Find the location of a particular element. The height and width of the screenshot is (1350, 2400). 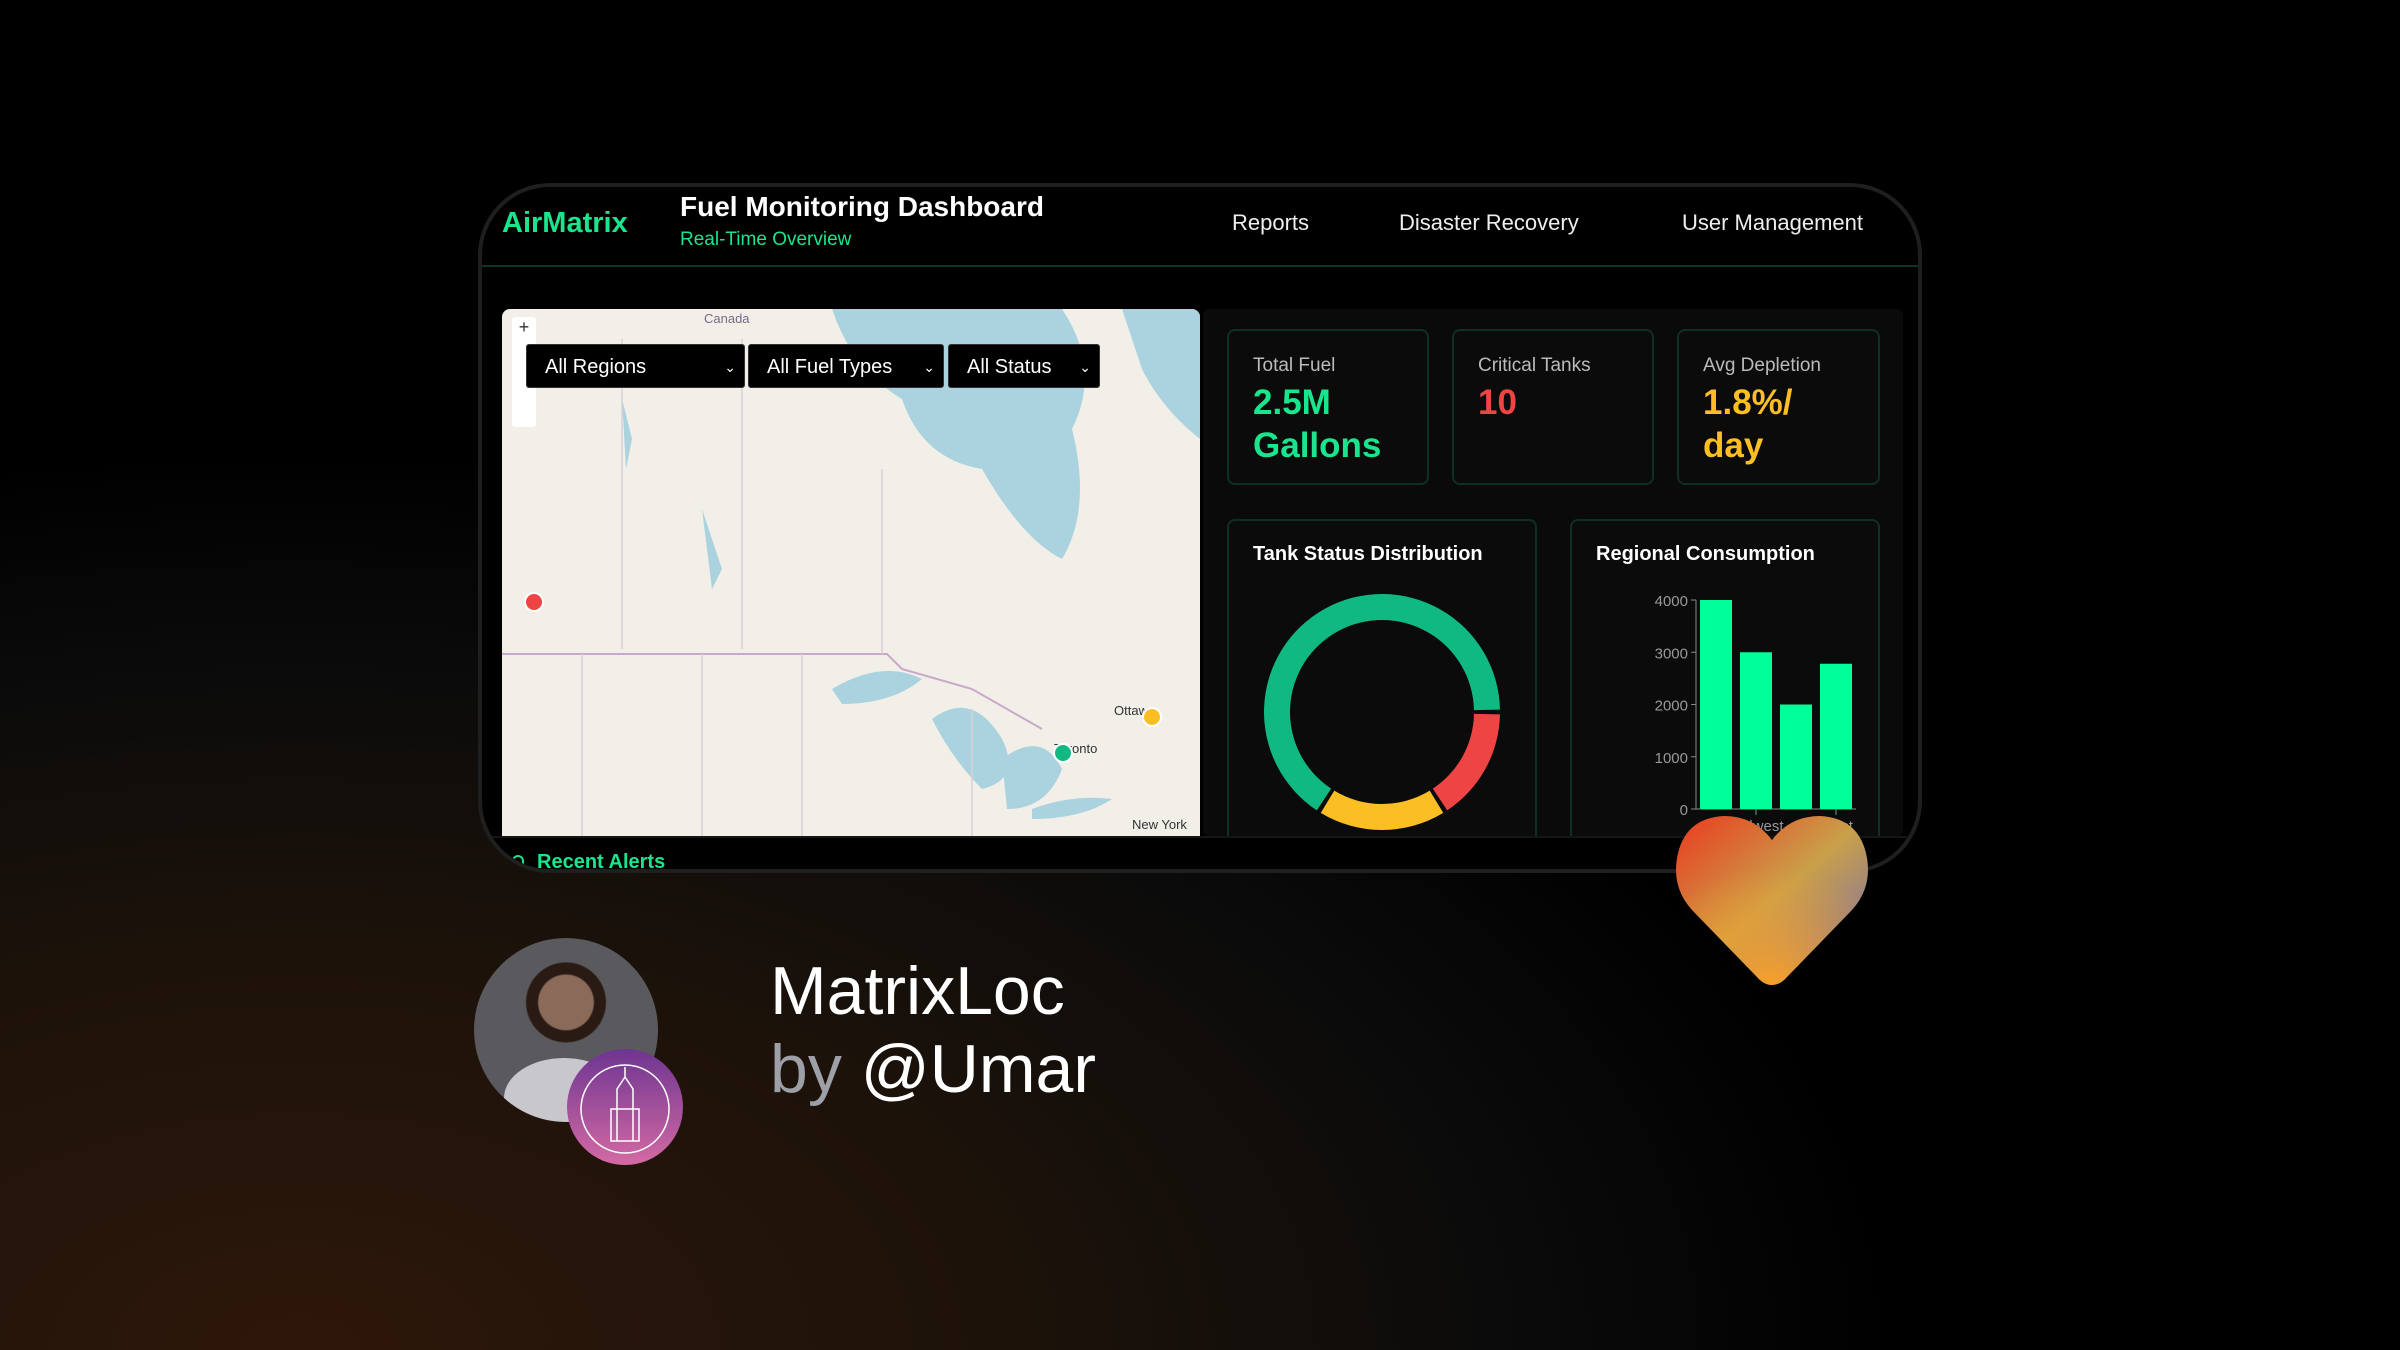

chart-title: Tank Status Distribution is located at coordinates (1368, 554).